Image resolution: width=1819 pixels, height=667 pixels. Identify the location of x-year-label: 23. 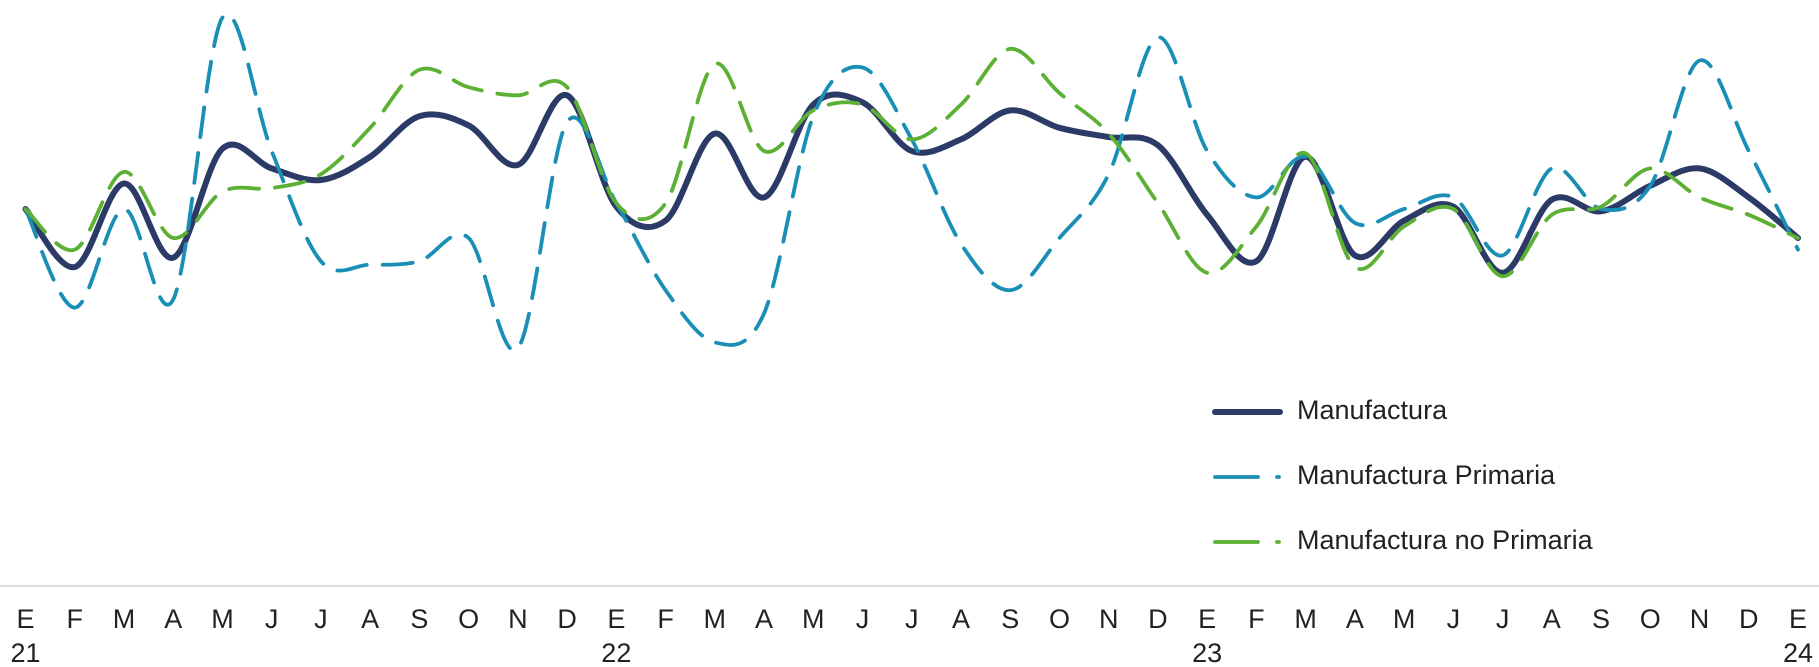
(1207, 652).